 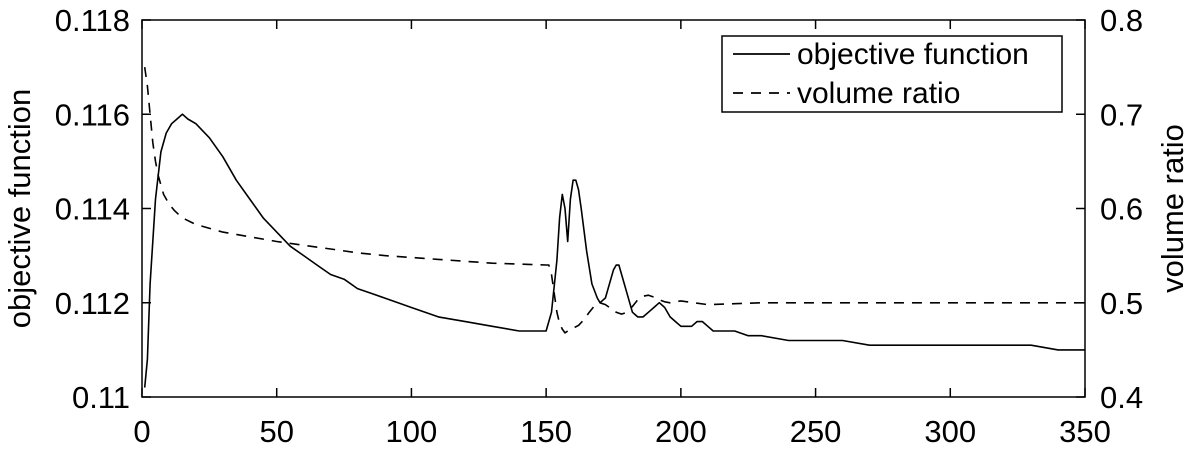 I want to click on x-tick-label: 250, so click(x=816, y=431).